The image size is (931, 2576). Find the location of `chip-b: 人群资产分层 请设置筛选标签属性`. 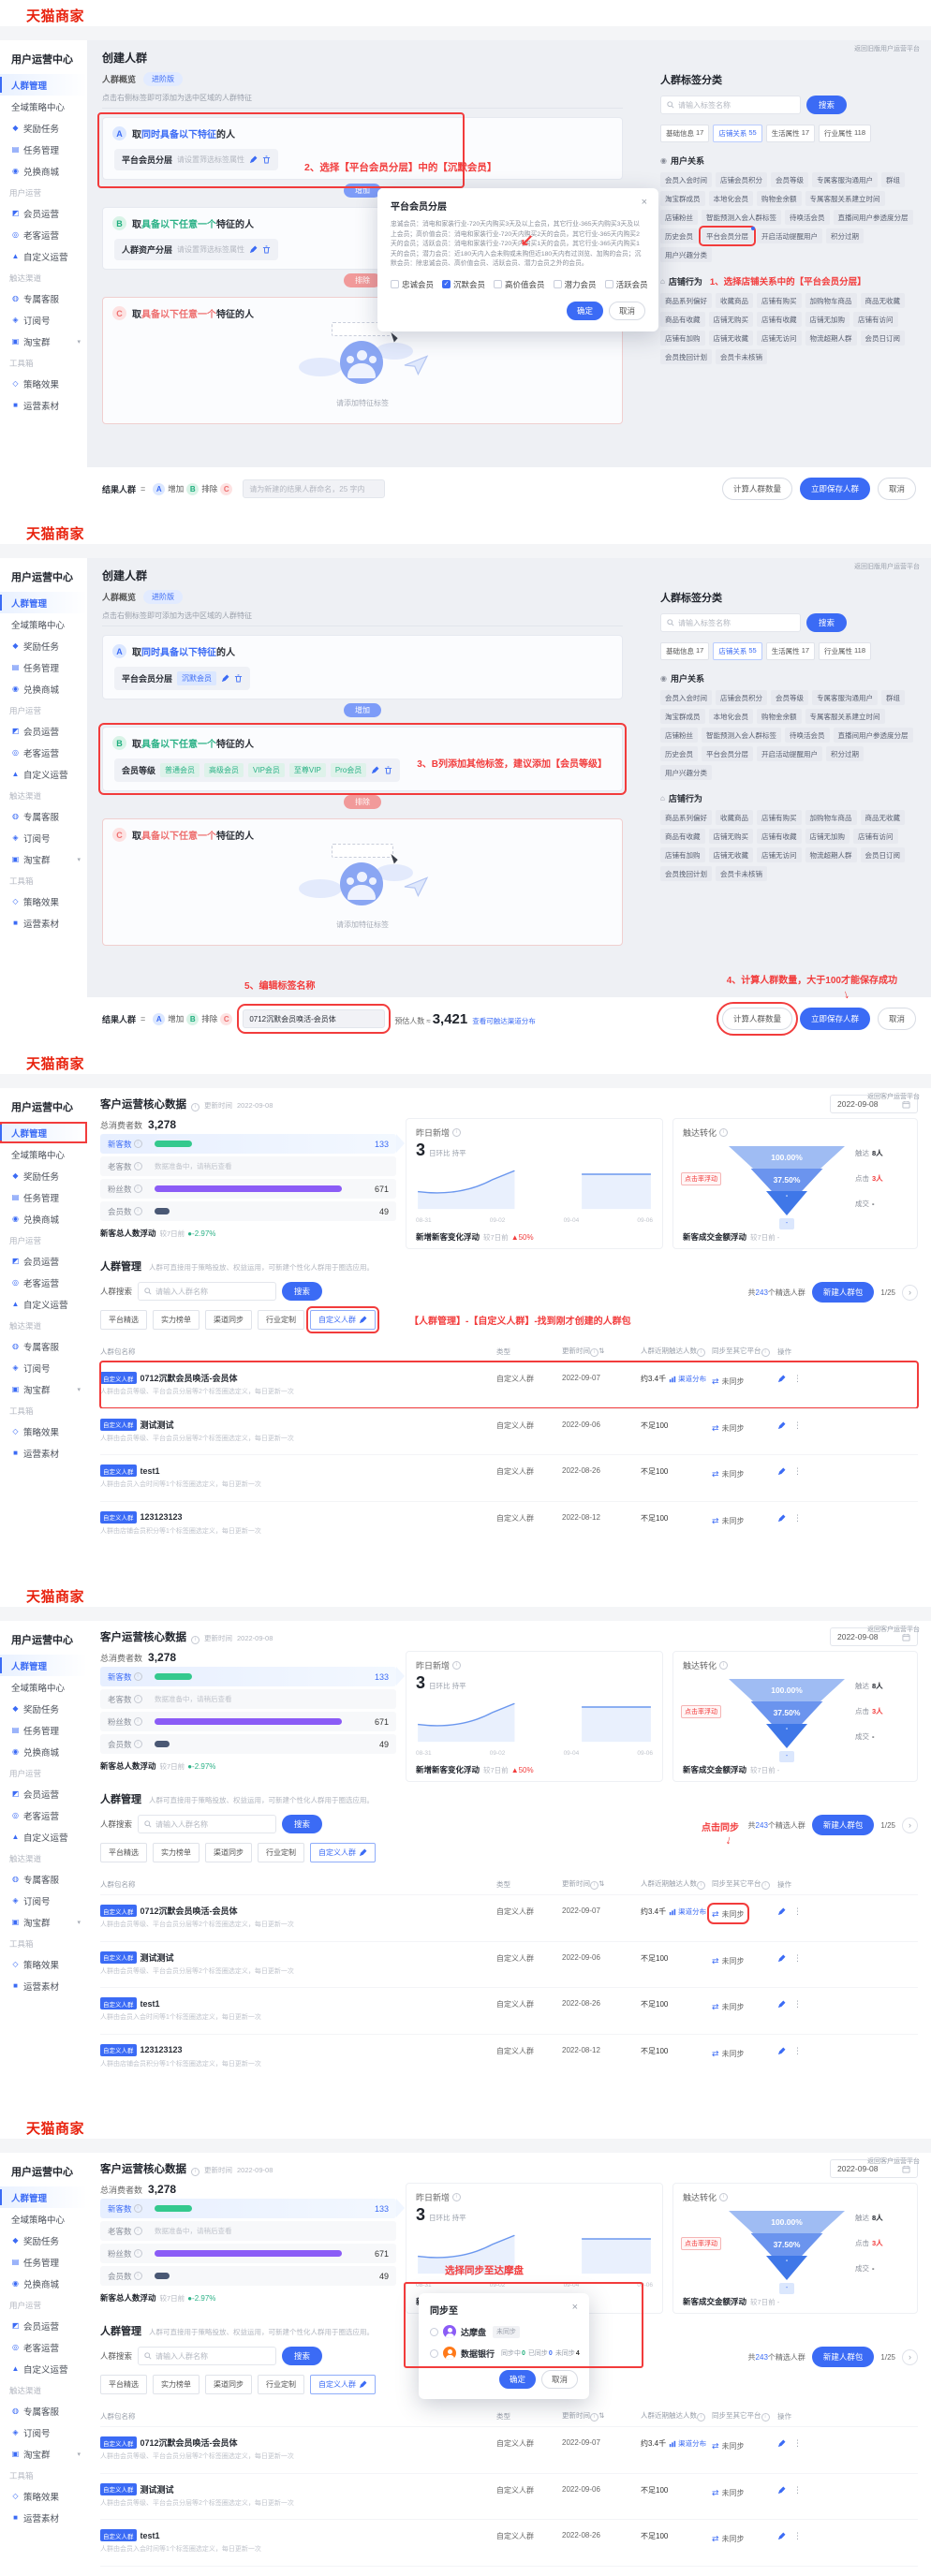

chip-b: 人群资产分层 请设置筛选标签属性 is located at coordinates (196, 249).